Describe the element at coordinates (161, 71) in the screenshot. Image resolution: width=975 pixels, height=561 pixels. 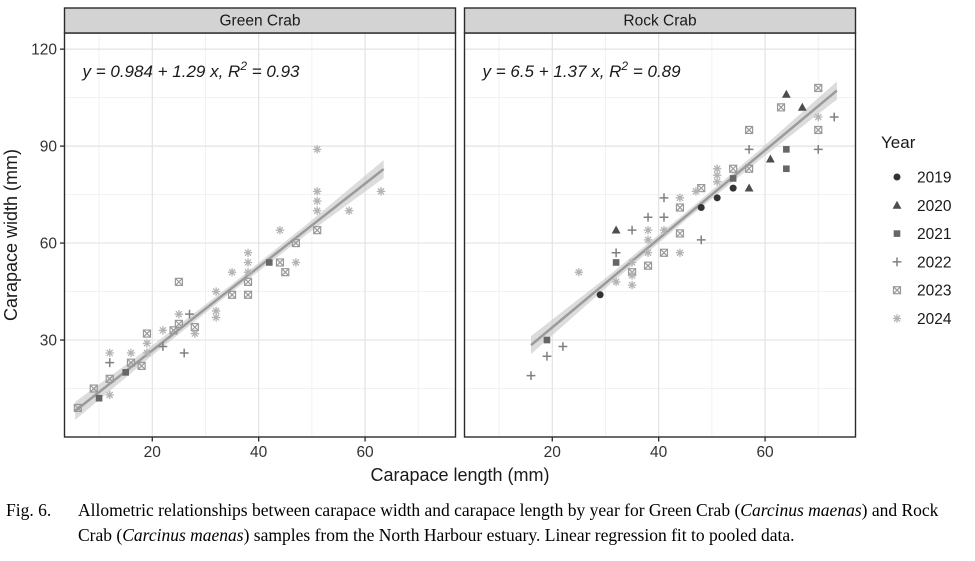
I see `equation-text: y = 0.984 + 1.29 x, R` at that location.